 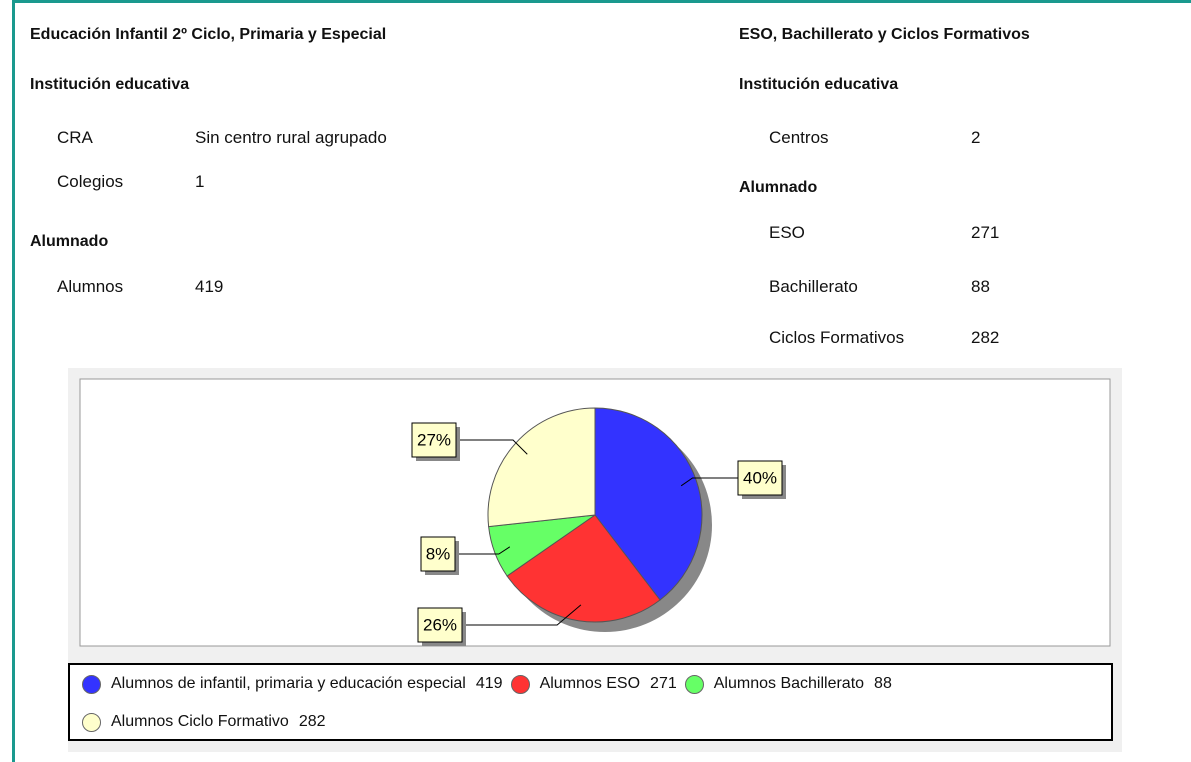 I want to click on row-label: Centros, so click(x=799, y=137).